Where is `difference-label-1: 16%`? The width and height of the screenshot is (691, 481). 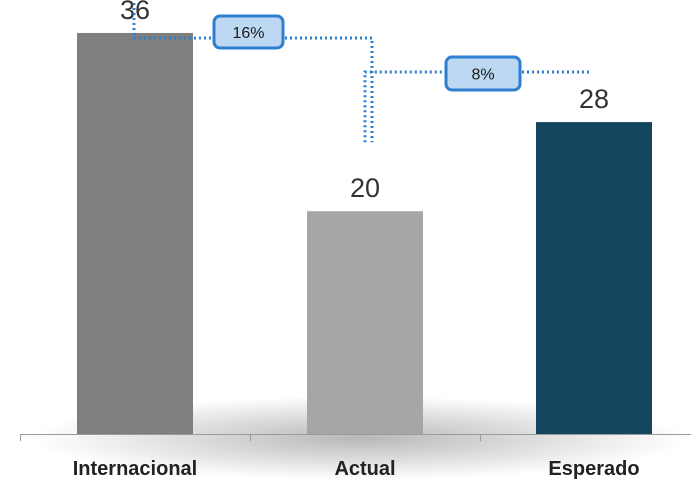
difference-label-1: 16% is located at coordinates (248, 33).